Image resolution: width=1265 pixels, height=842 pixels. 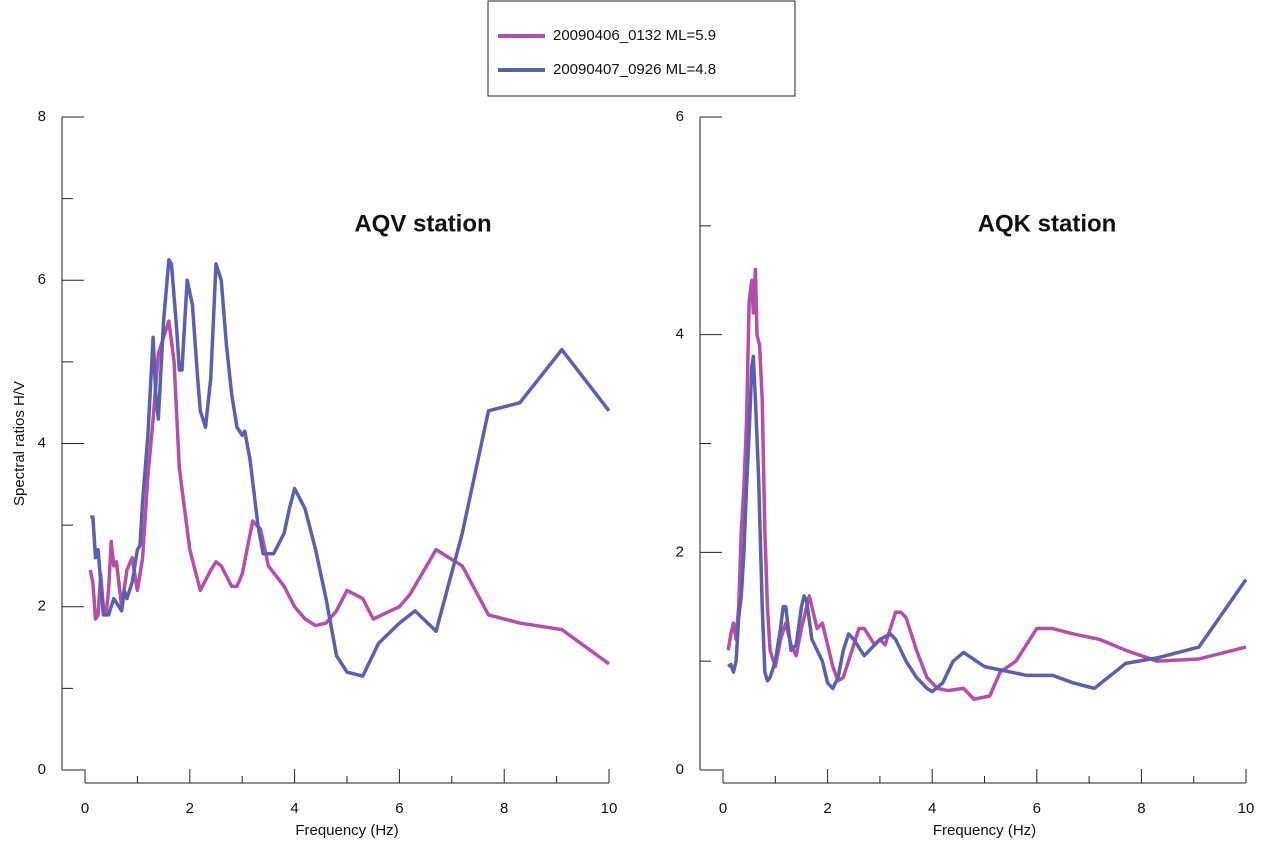 I want to click on chart-title: AQV station, so click(x=422, y=223).